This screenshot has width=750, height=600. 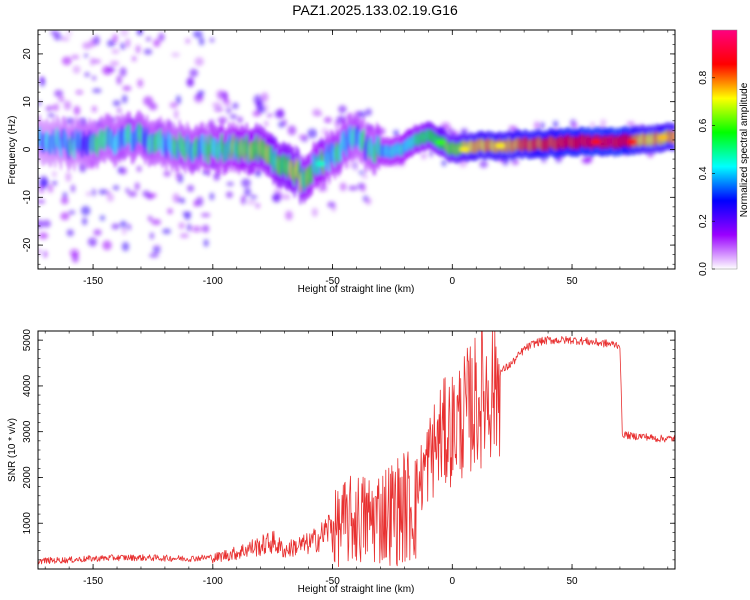 What do you see at coordinates (744, 149) in the screenshot?
I see `colorbar-label: Normalized spectral amplitude` at bounding box center [744, 149].